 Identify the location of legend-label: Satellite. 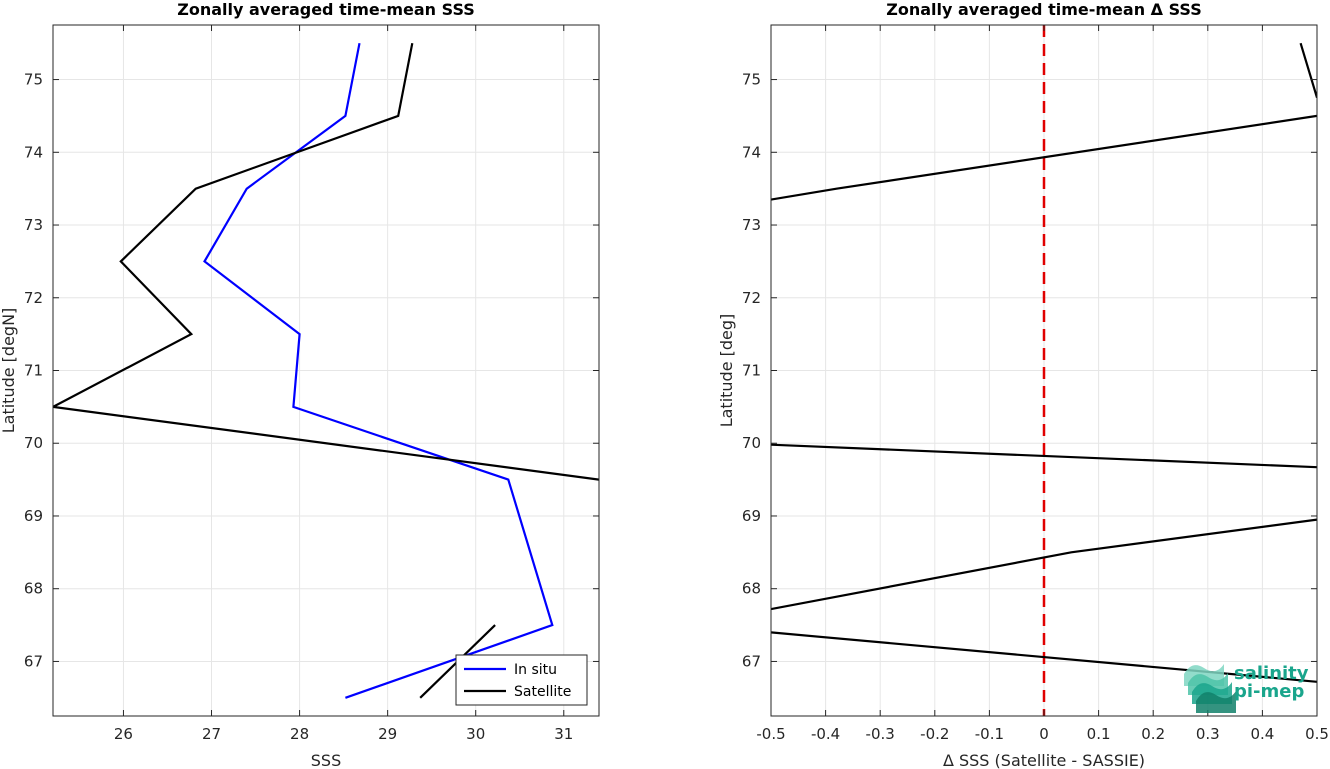
(542, 692).